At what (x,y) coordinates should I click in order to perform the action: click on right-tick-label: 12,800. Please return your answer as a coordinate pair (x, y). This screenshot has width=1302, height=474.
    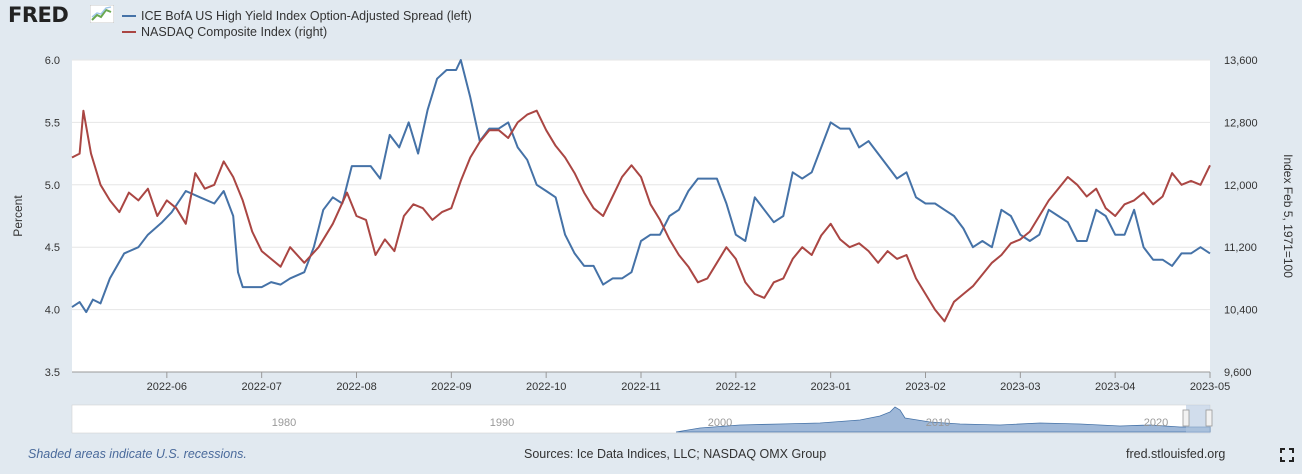
    Looking at the image, I should click on (1241, 123).